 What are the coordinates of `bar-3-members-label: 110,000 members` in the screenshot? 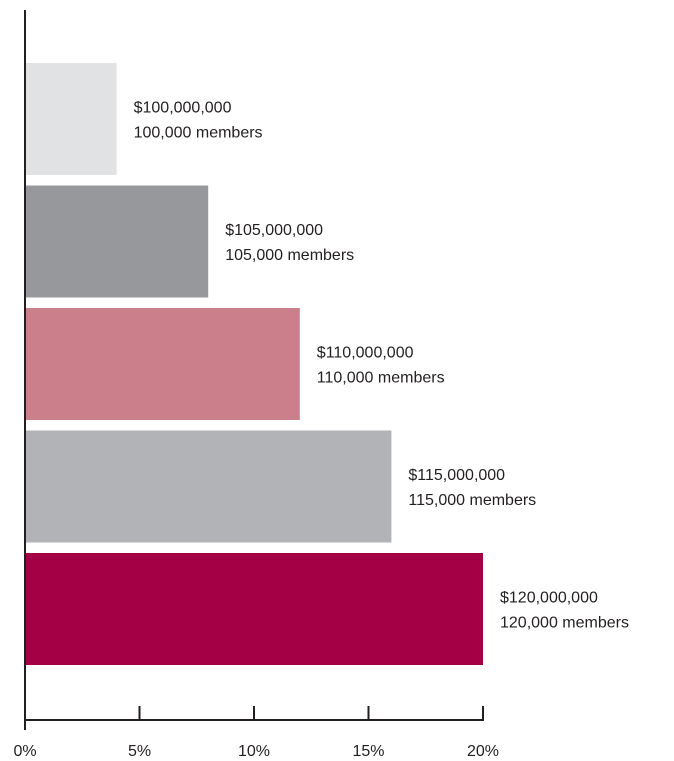 It's located at (381, 378).